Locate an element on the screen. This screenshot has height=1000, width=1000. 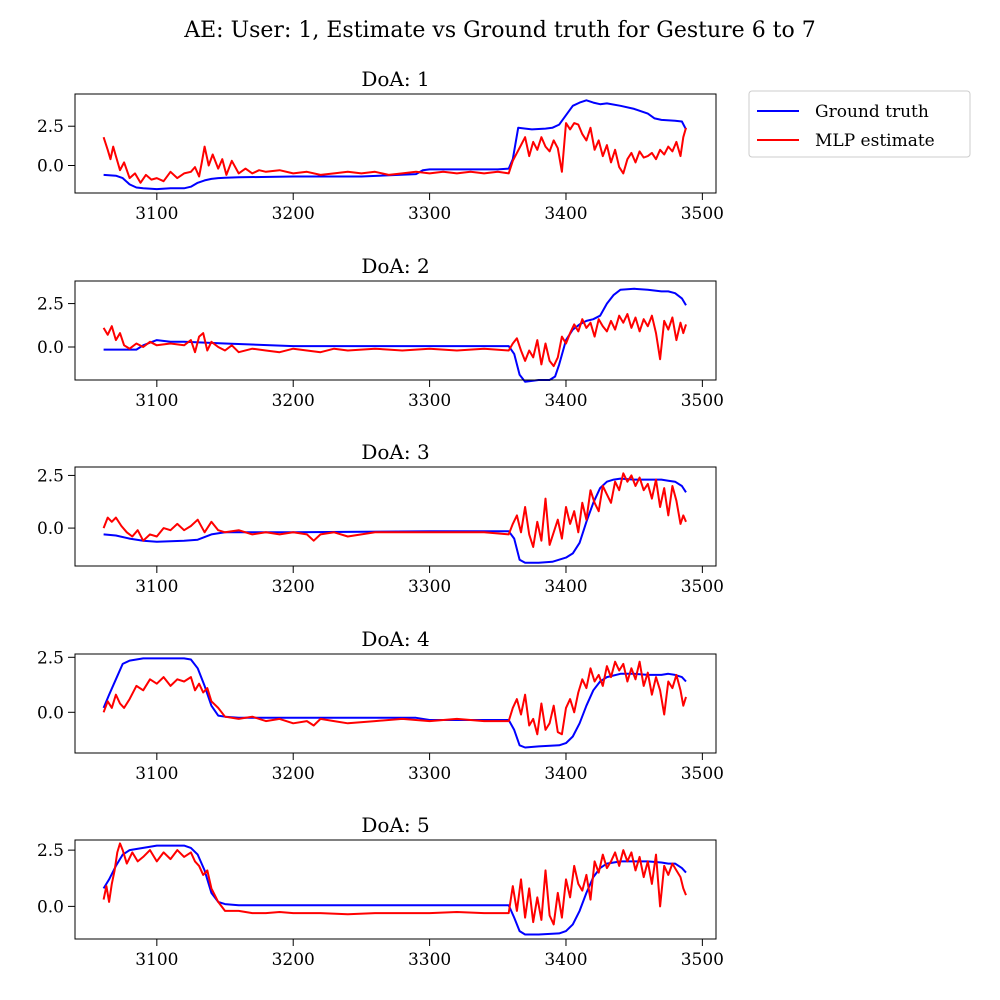
legend: Ground truth MLP estimate is located at coordinates (859, 124).